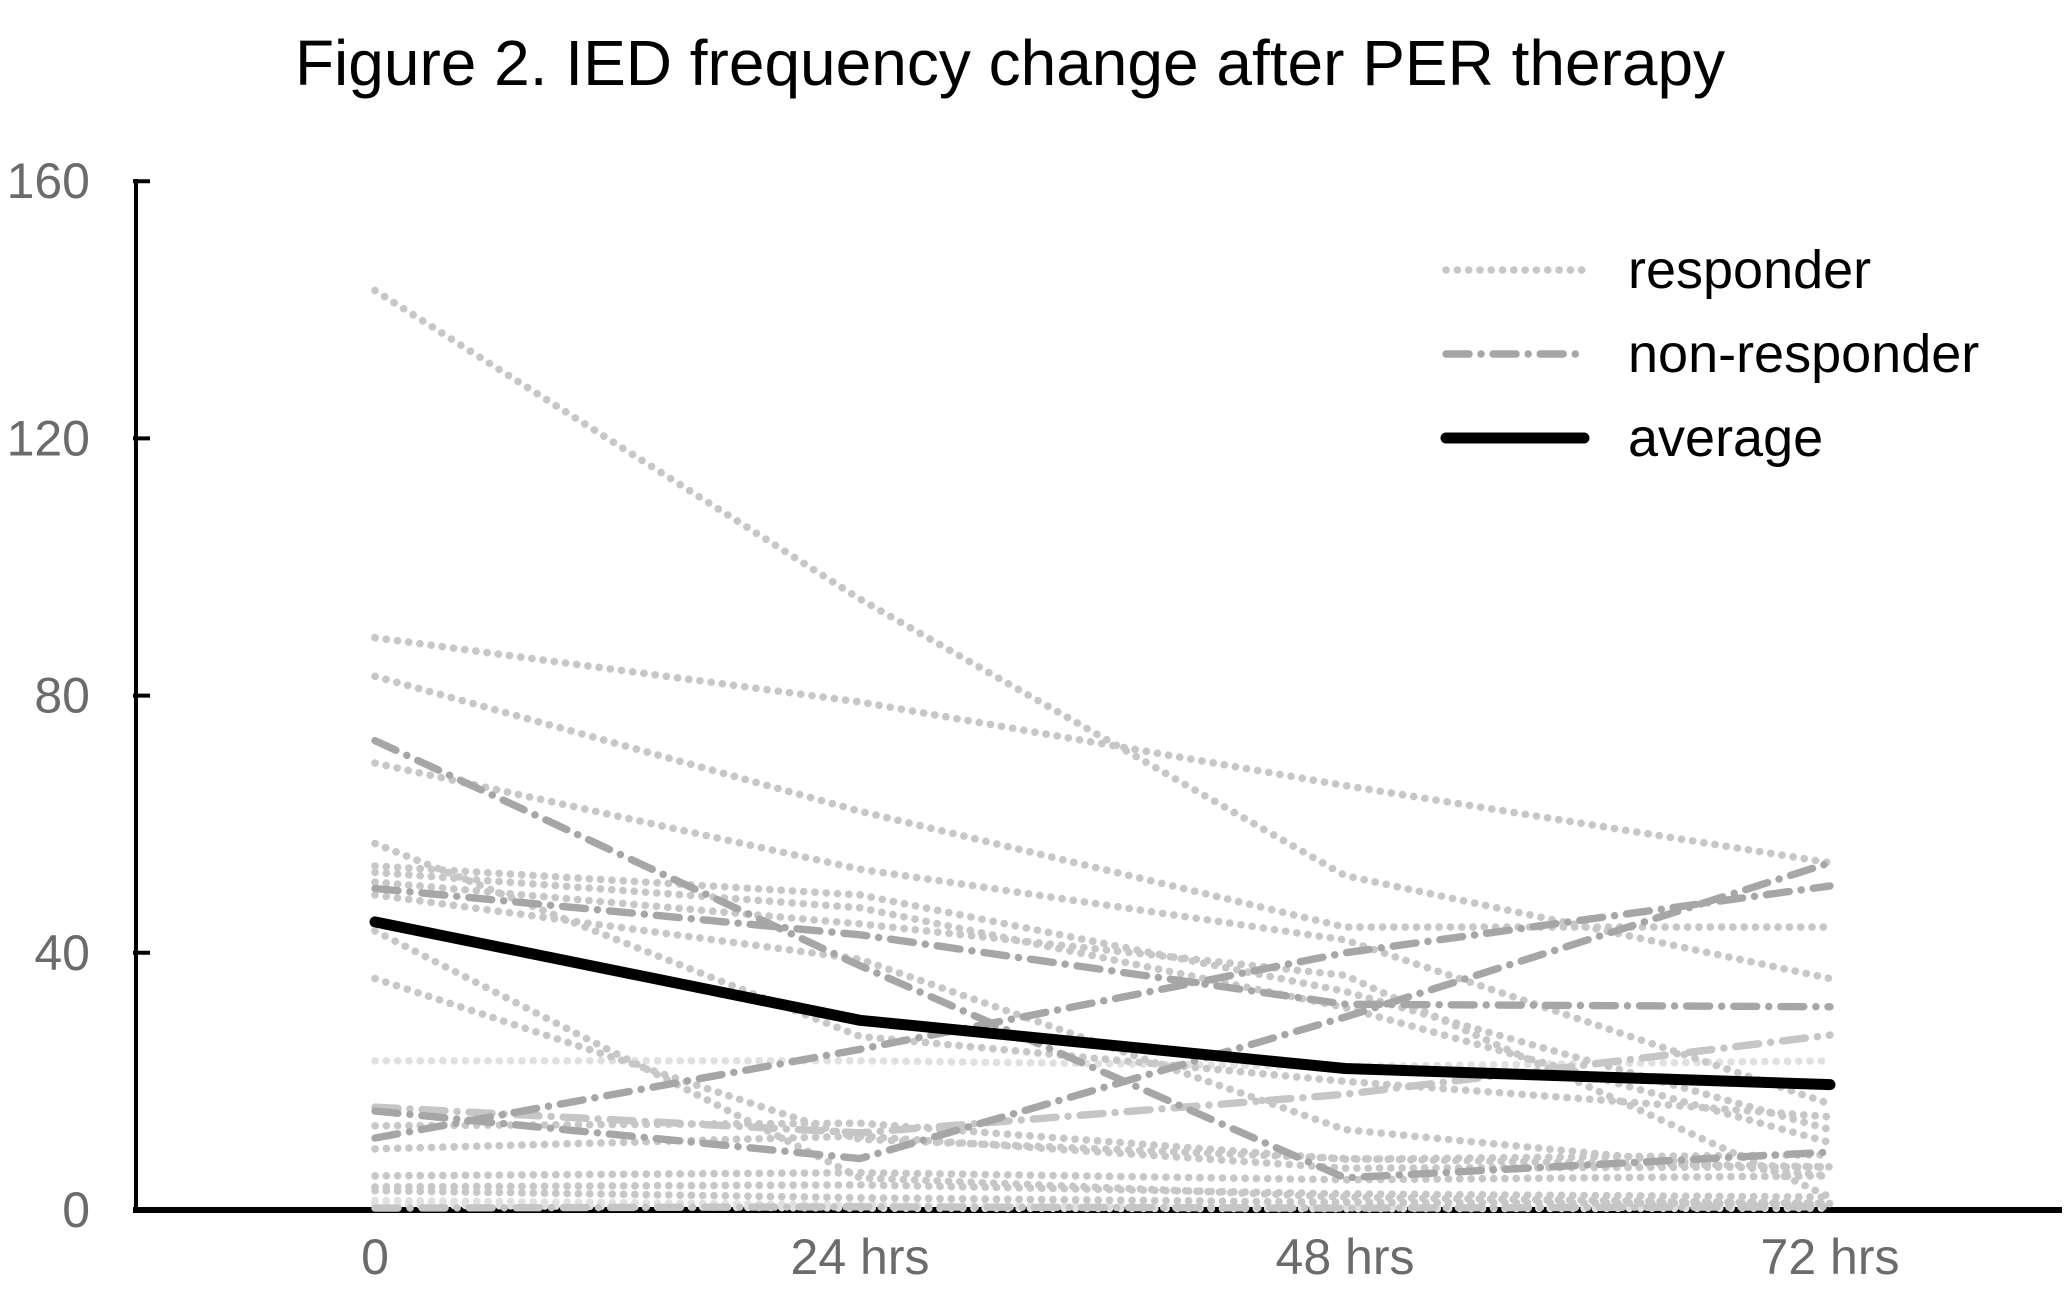 The height and width of the screenshot is (1308, 2072). Describe the element at coordinates (48, 181) in the screenshot. I see `y-tick-label: 160` at that location.